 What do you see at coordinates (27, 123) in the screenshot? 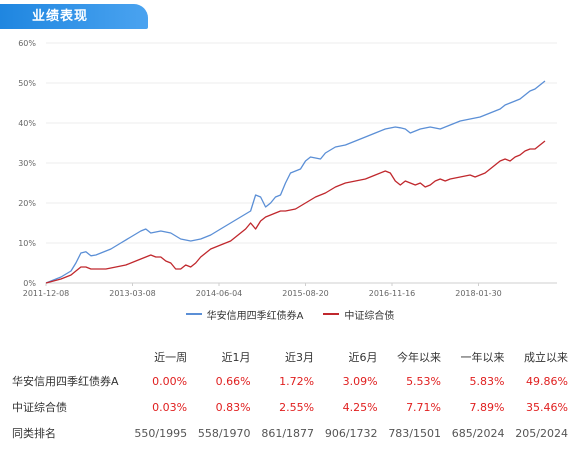
I see `y-tick-label: 40%` at bounding box center [27, 123].